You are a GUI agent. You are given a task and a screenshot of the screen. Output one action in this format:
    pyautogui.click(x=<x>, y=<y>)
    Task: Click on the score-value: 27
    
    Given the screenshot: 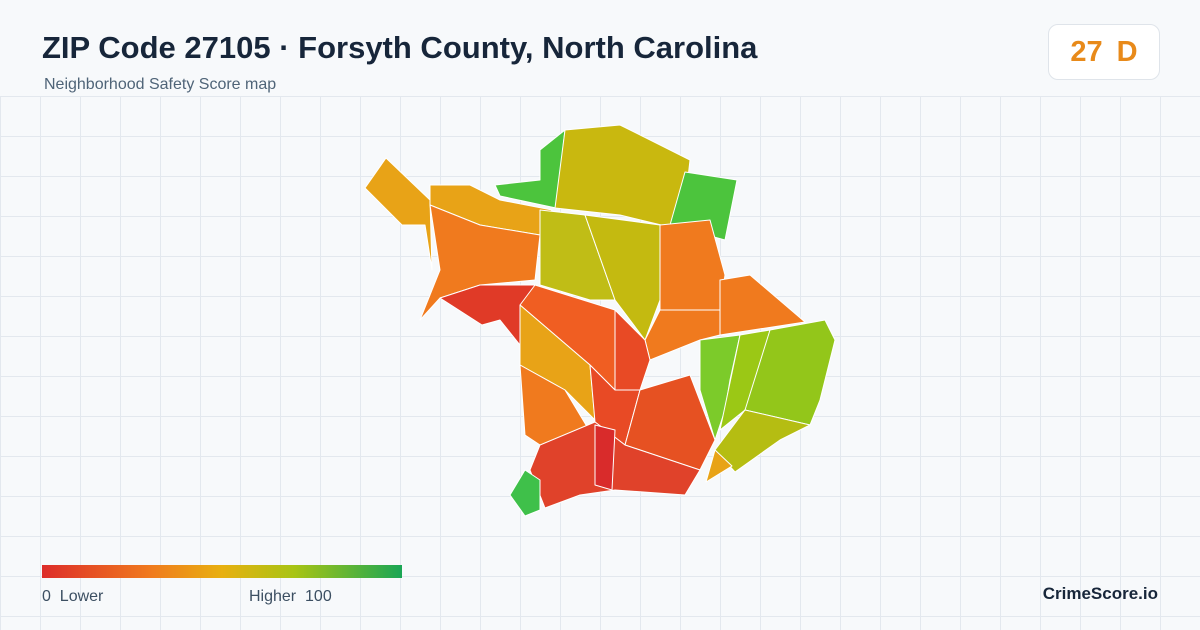 What is the action you would take?
    pyautogui.click(x=1086, y=51)
    